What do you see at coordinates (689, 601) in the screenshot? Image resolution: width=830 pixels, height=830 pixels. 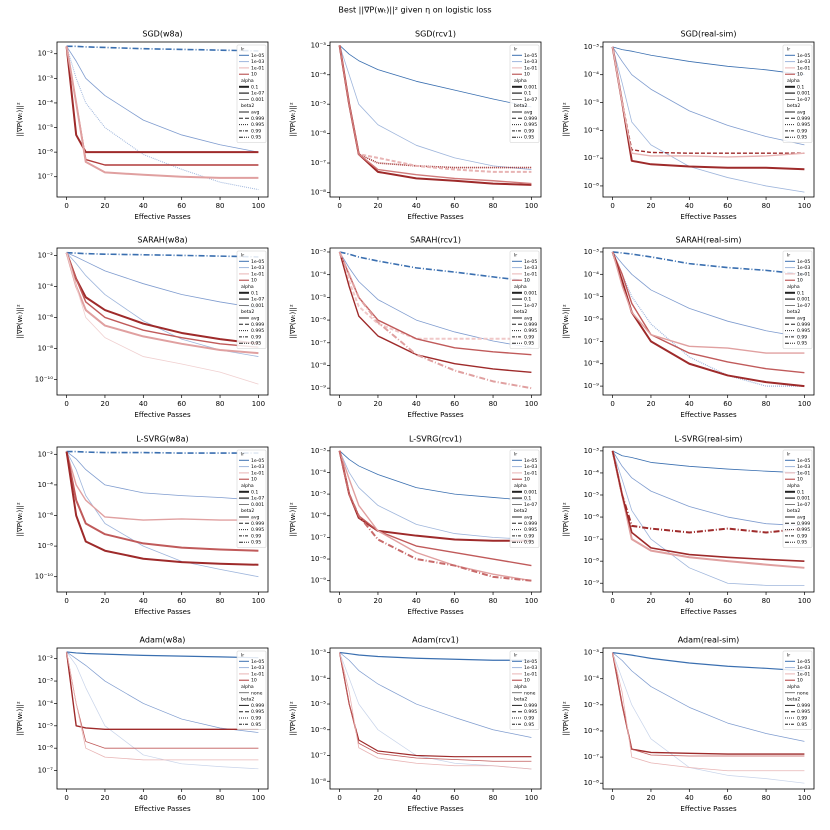 I see `x-tick-label: 40` at bounding box center [689, 601].